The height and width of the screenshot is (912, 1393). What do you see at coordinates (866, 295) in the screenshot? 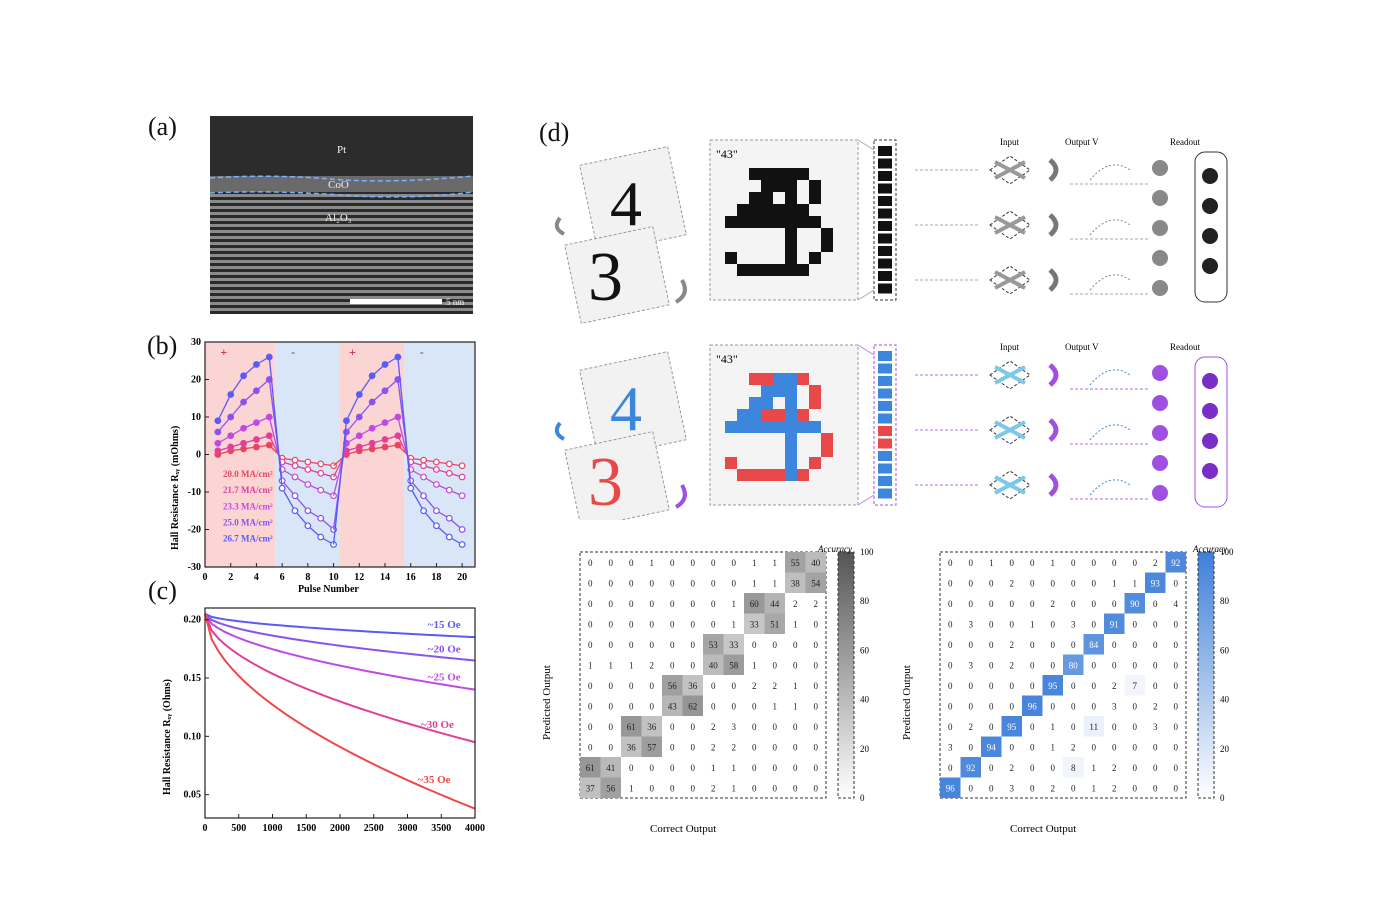
I see `zoom-line` at bounding box center [866, 295].